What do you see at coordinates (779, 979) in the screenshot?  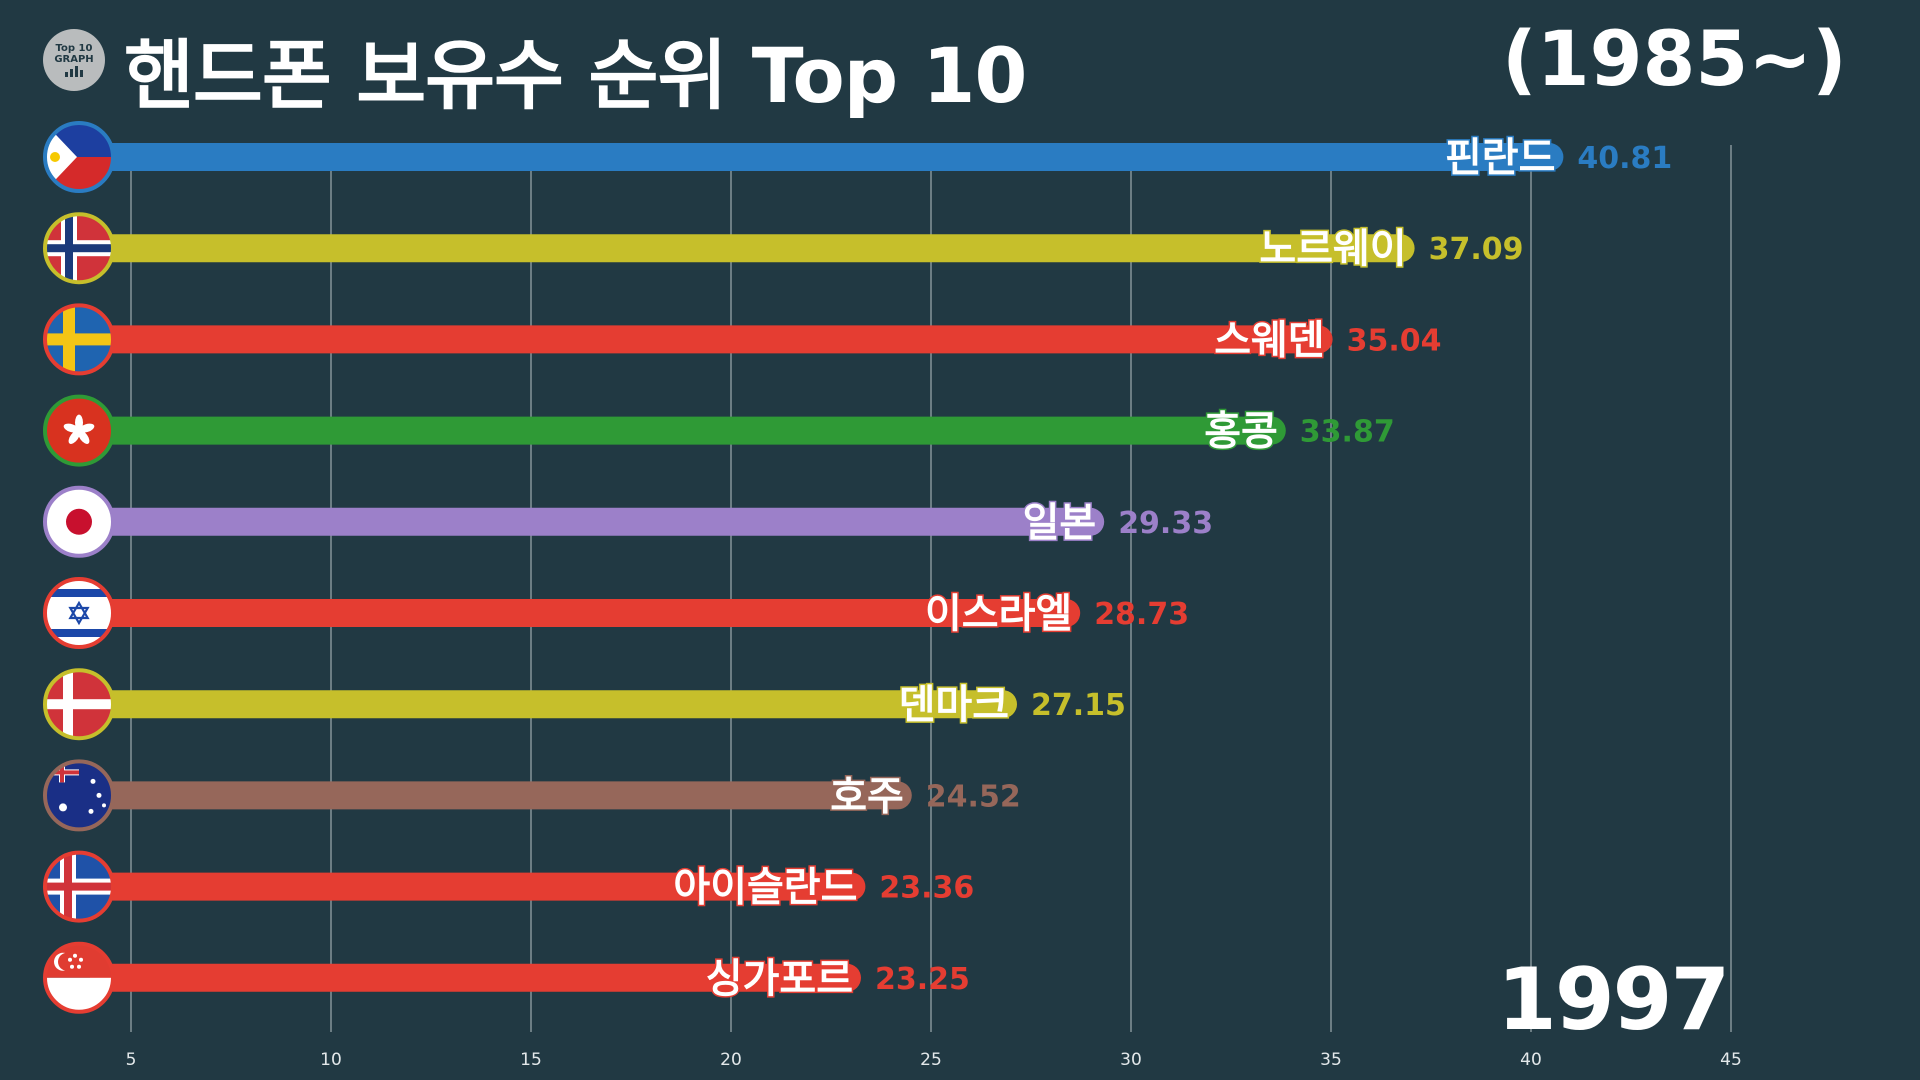 I see `category-label: 싱가포르` at bounding box center [779, 979].